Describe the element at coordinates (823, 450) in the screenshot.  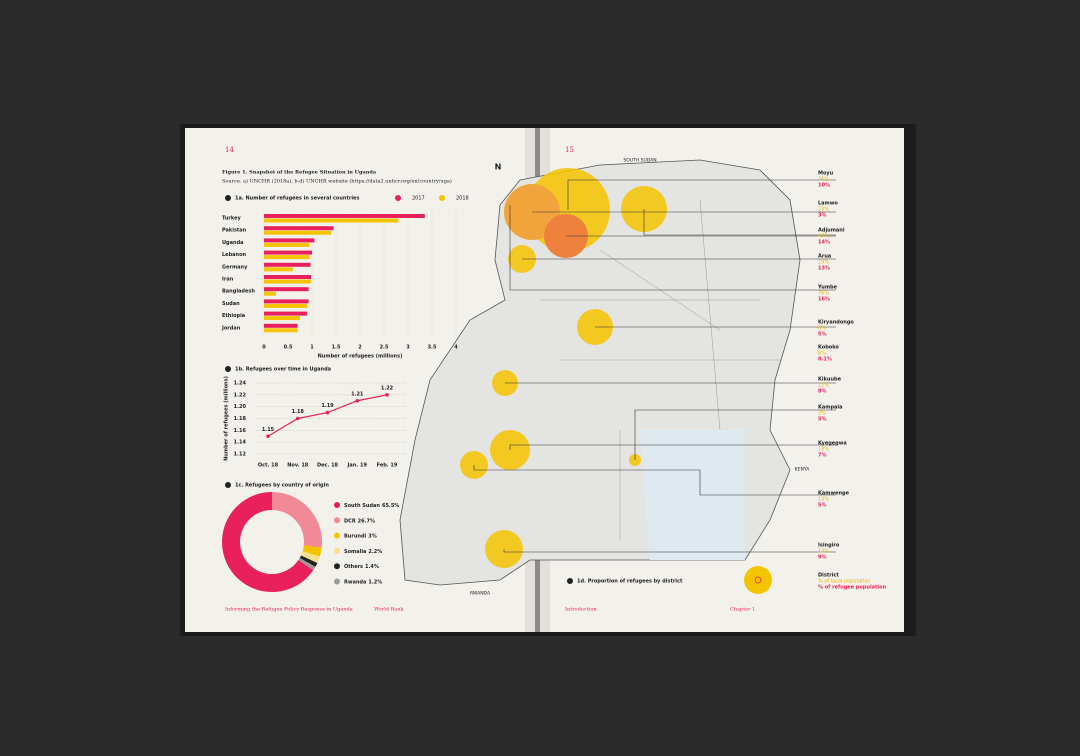
I see `district-local: 18%` at that location.